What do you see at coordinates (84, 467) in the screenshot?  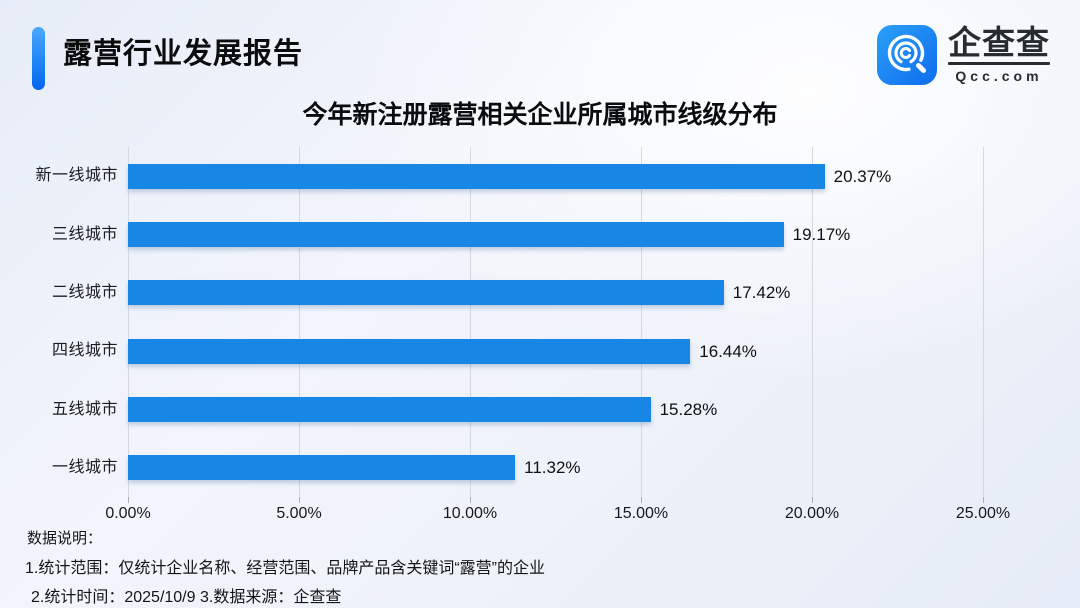 I see `category-label: 一线城市` at bounding box center [84, 467].